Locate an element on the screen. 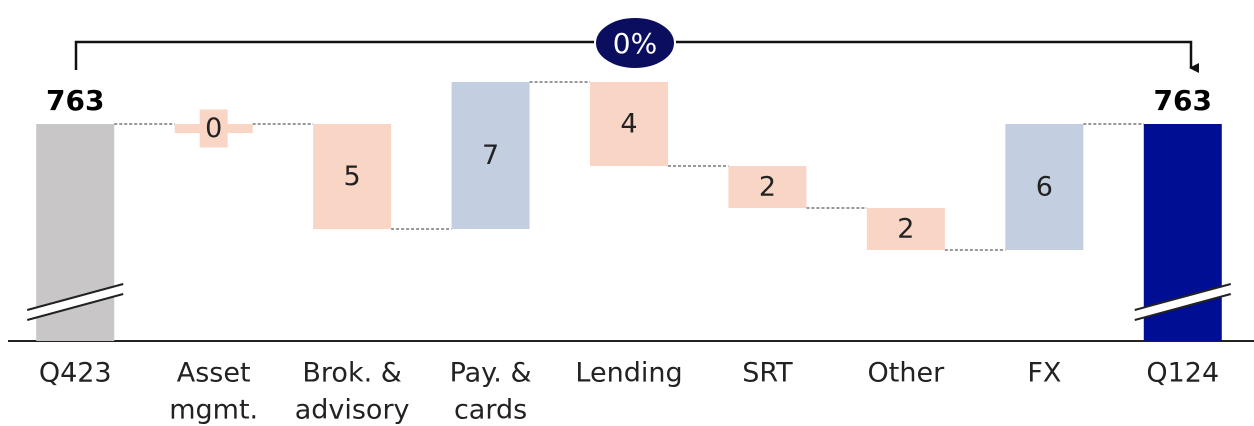 The width and height of the screenshot is (1254, 426). change-label: 0% is located at coordinates (635, 43).